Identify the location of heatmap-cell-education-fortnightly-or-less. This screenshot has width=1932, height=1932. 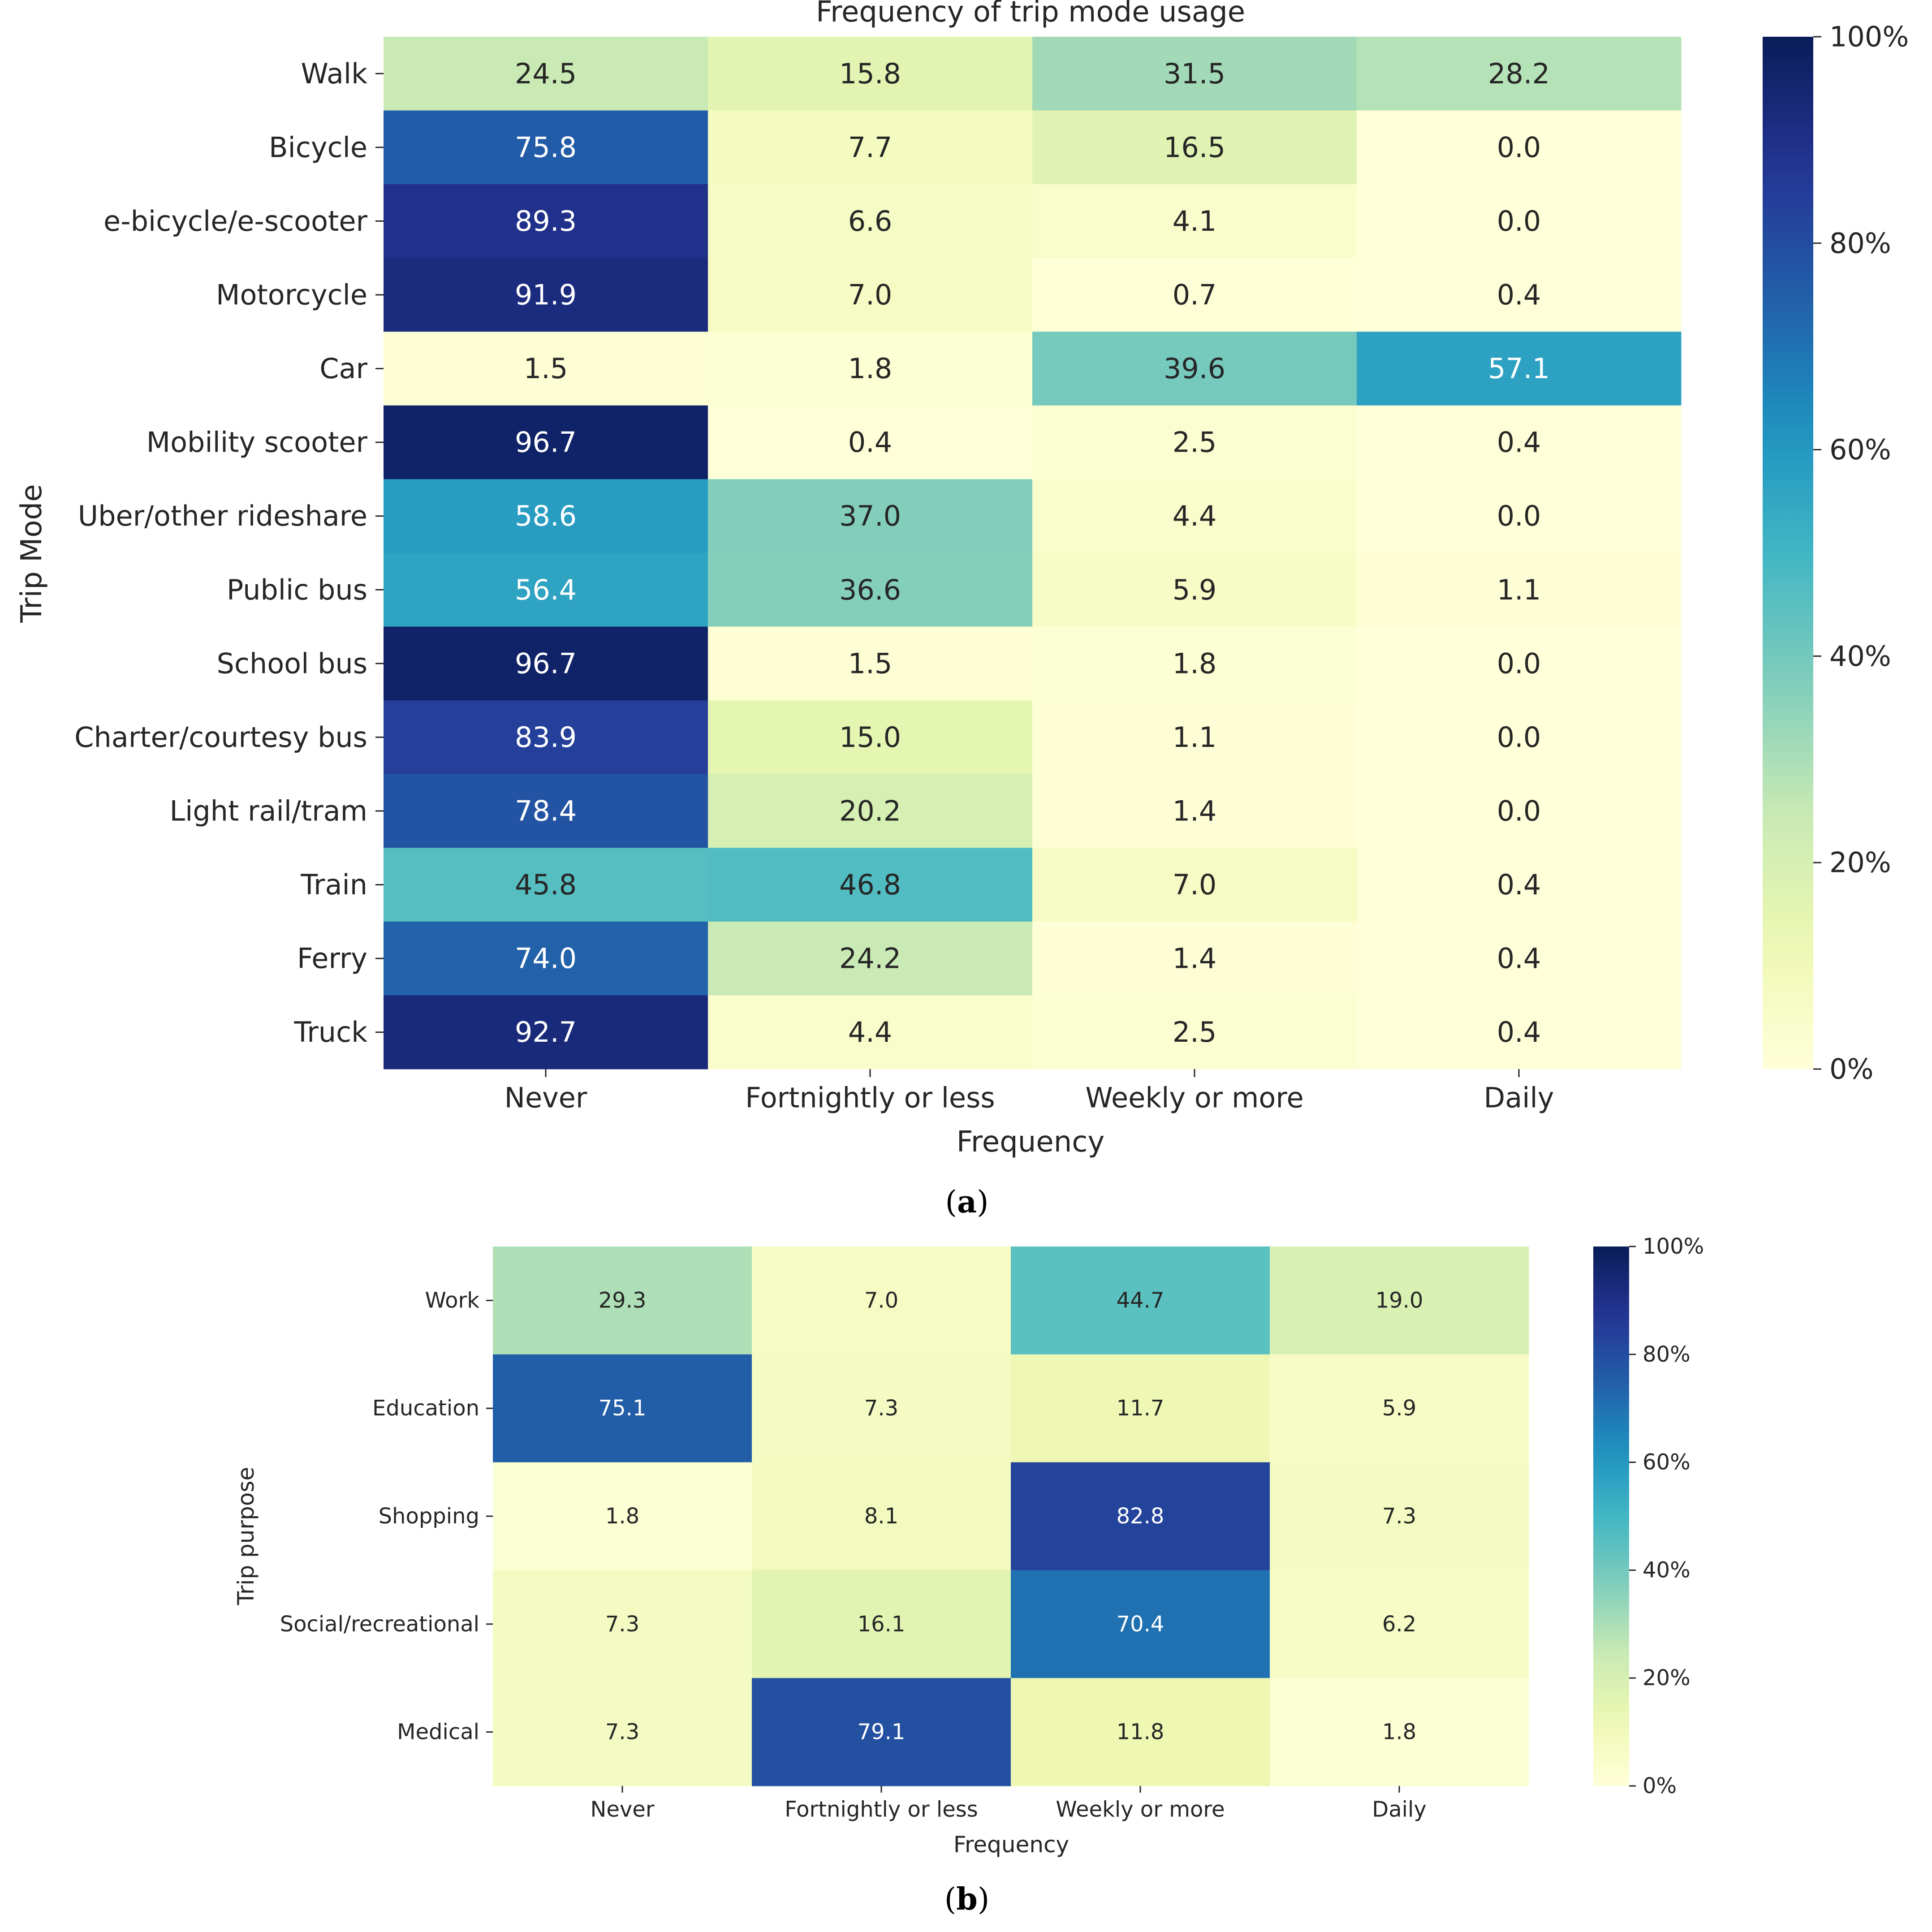
(882, 1408).